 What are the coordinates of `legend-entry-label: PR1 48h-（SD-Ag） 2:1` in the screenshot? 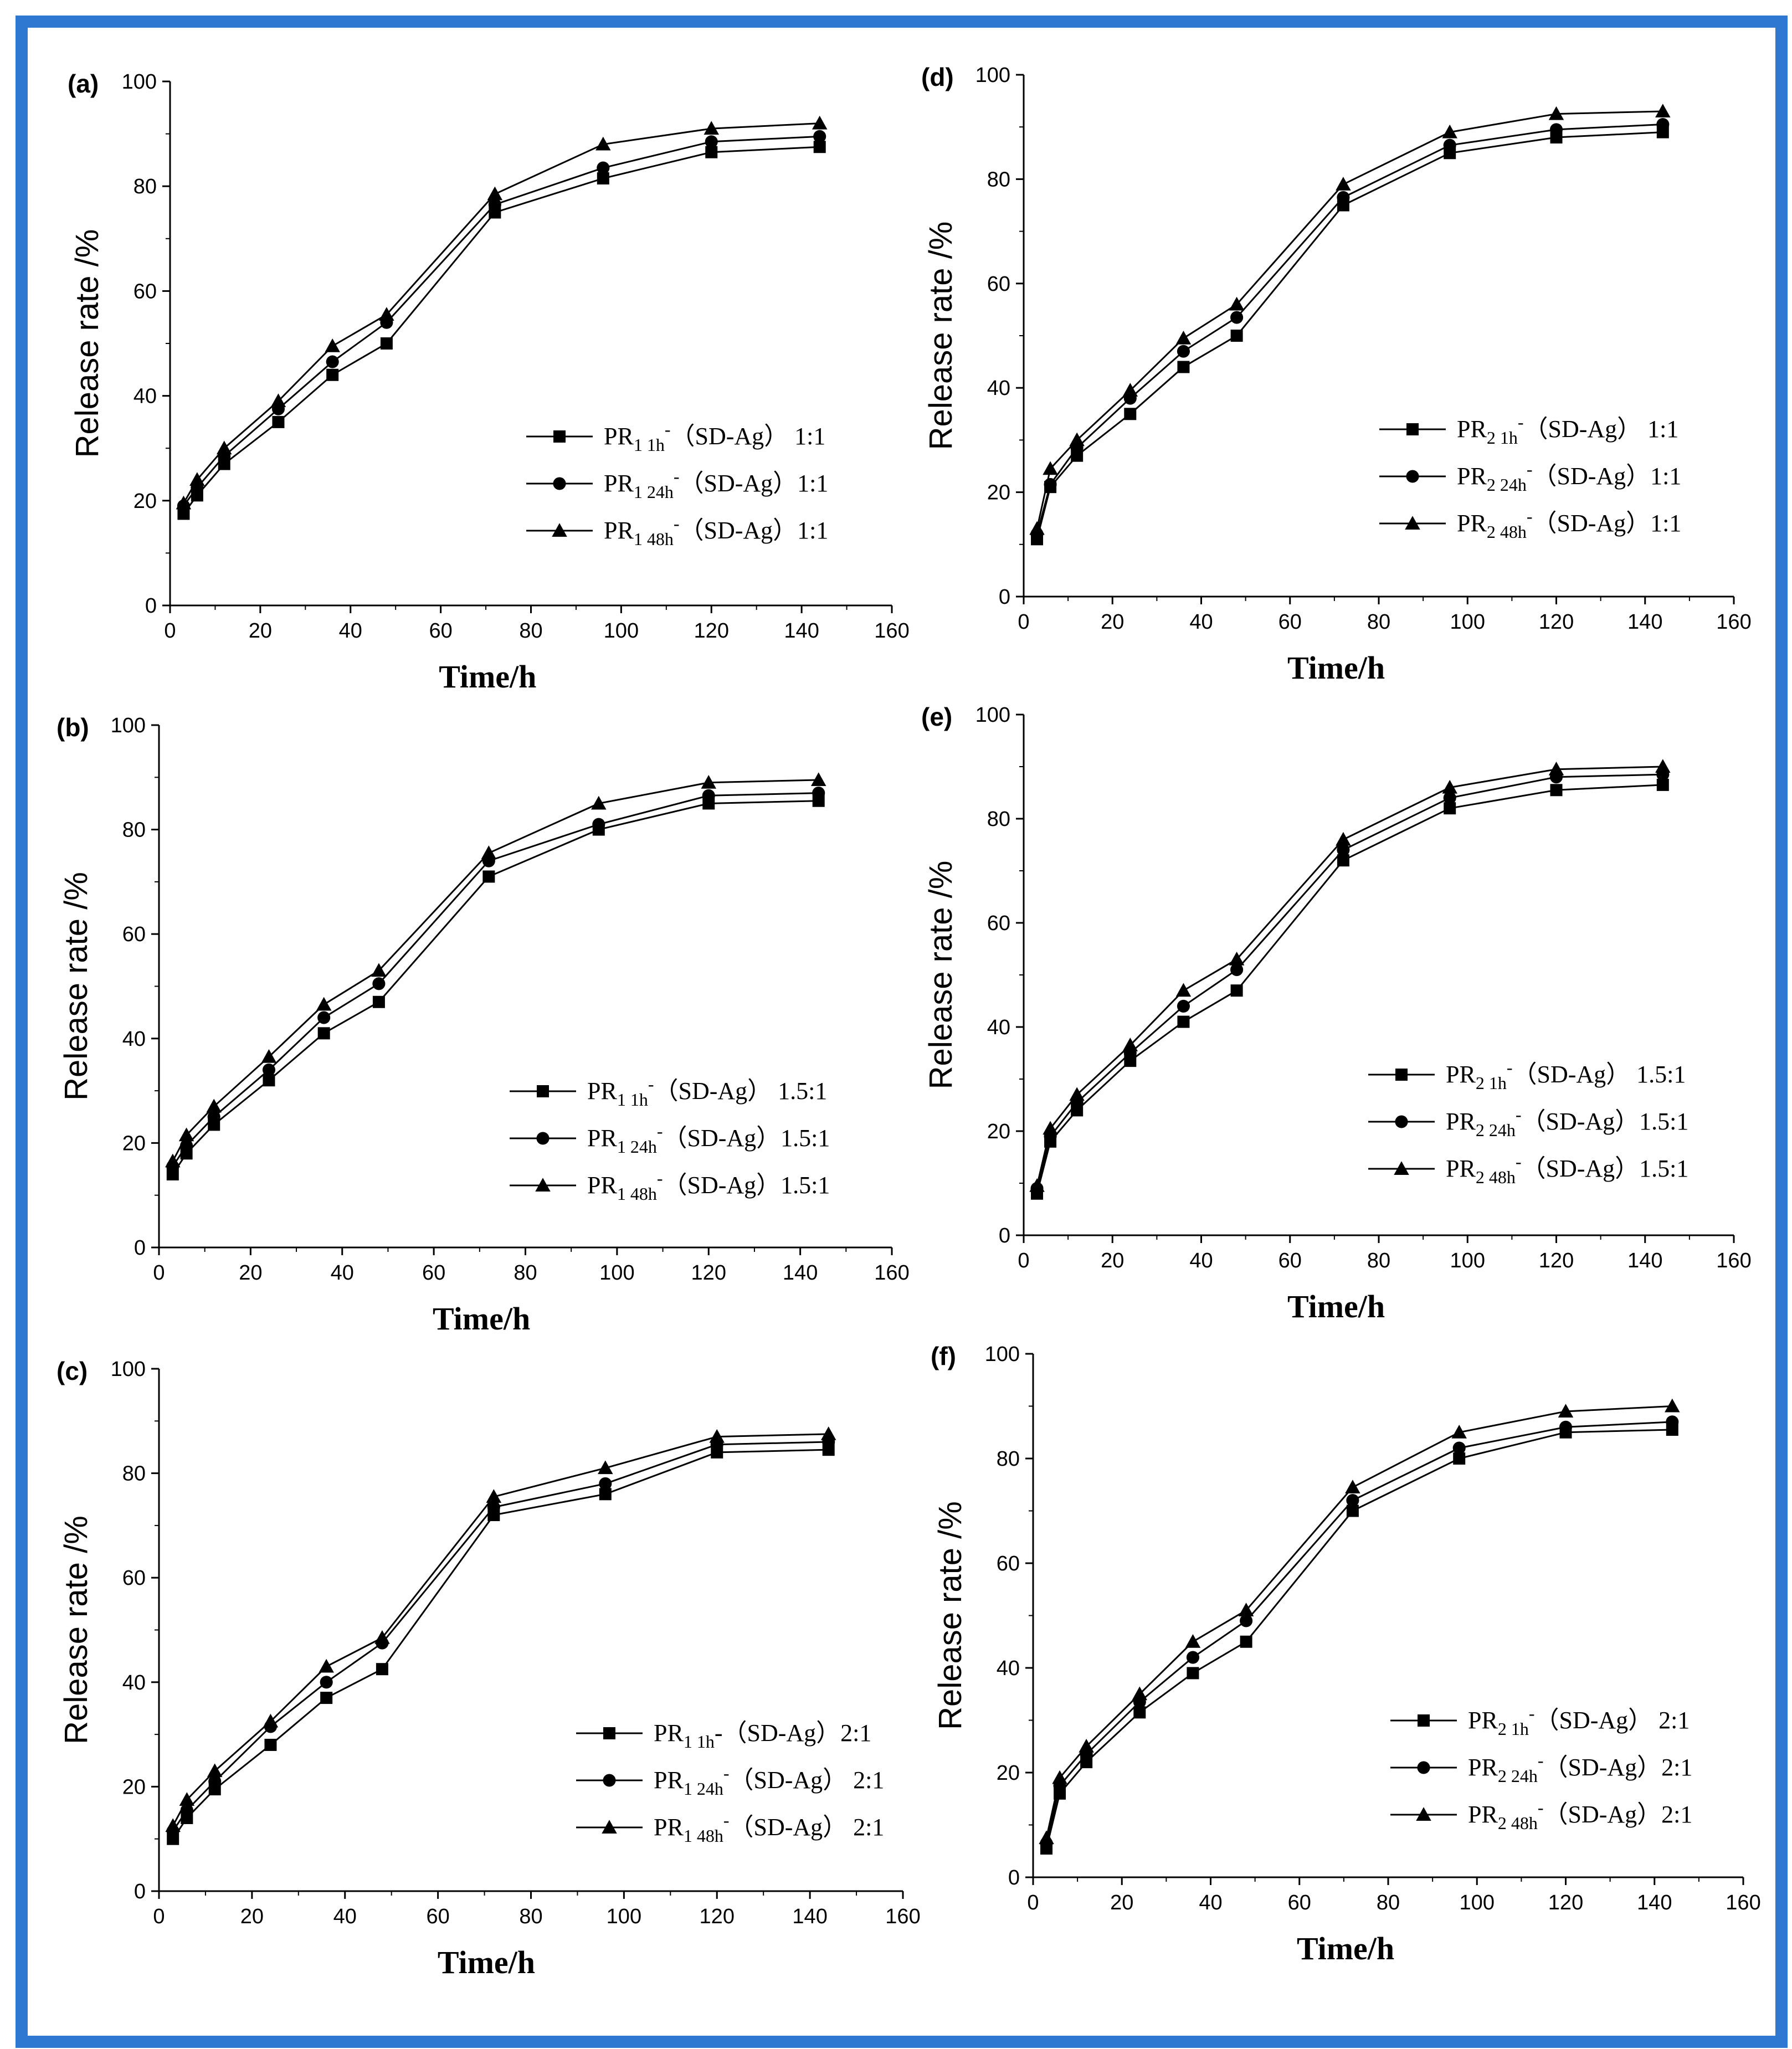 It's located at (769, 1828).